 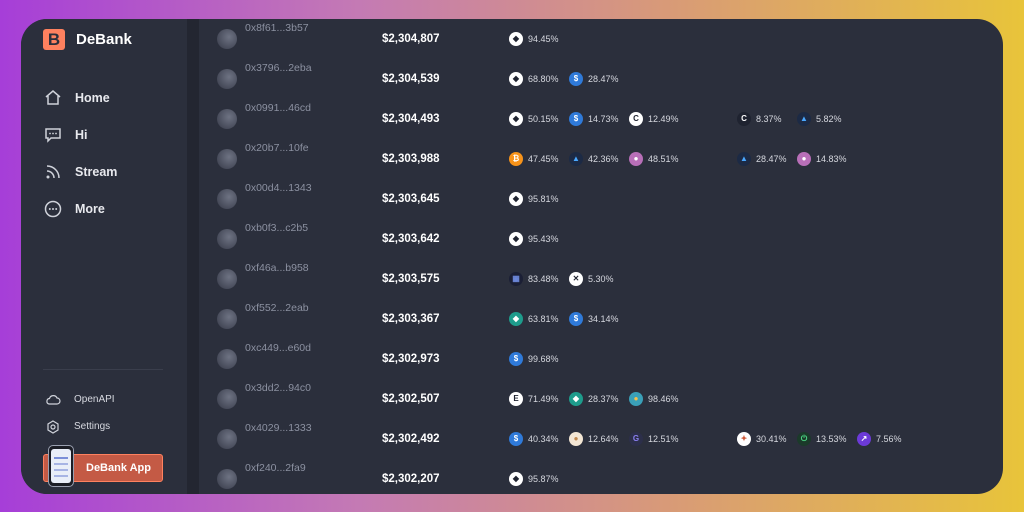 I want to click on asset-percentage: 7.56%, so click(x=889, y=439).